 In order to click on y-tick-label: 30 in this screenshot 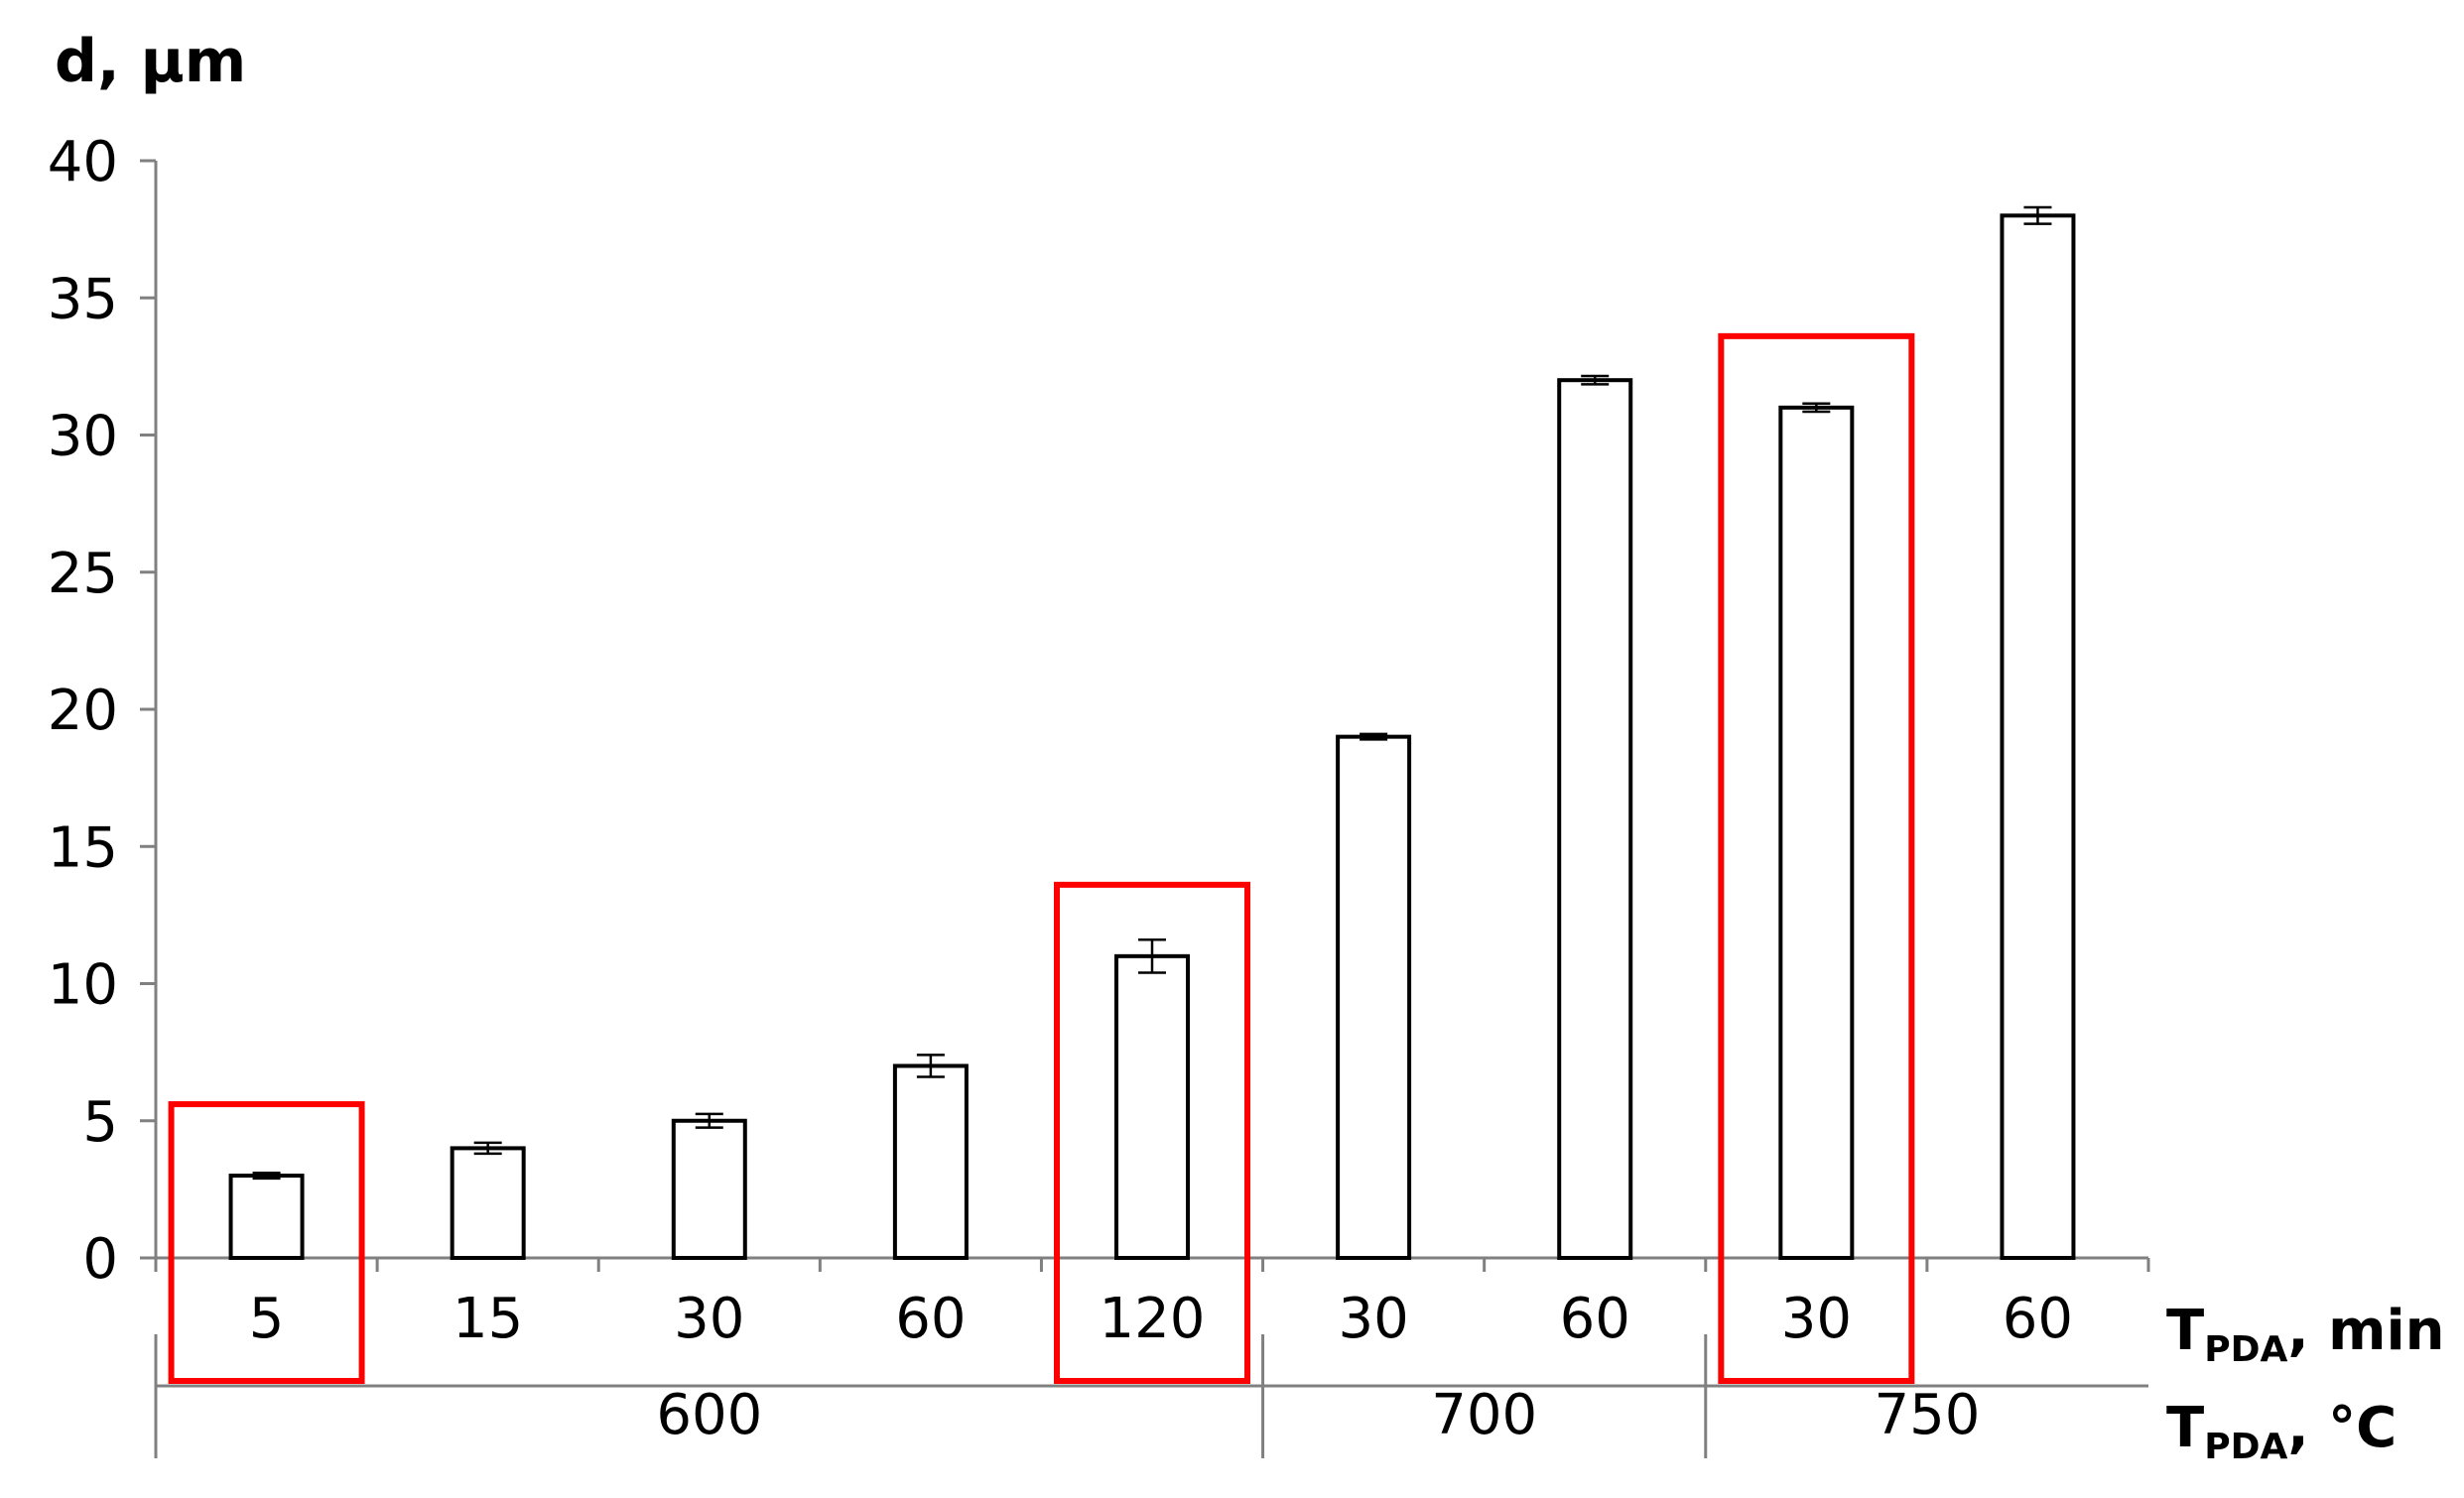, I will do `click(83, 437)`.